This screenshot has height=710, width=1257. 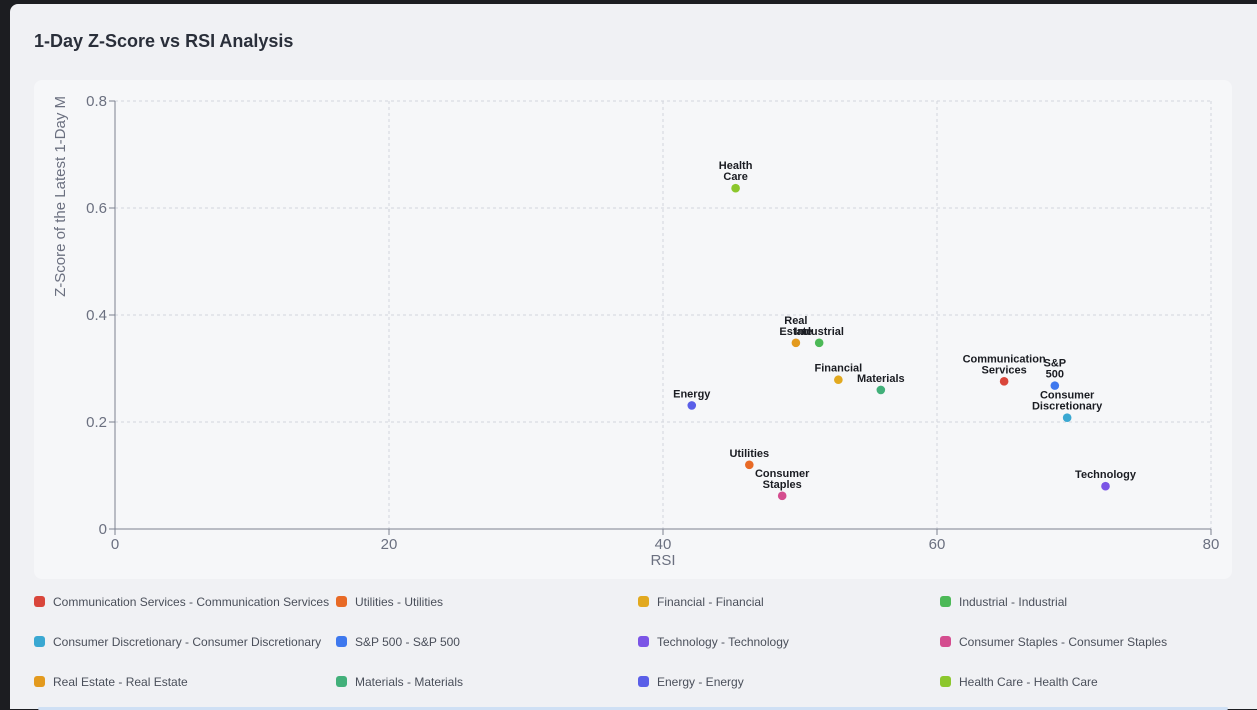 What do you see at coordinates (789, 654) in the screenshot?
I see `legend-item: Technology - Technology` at bounding box center [789, 654].